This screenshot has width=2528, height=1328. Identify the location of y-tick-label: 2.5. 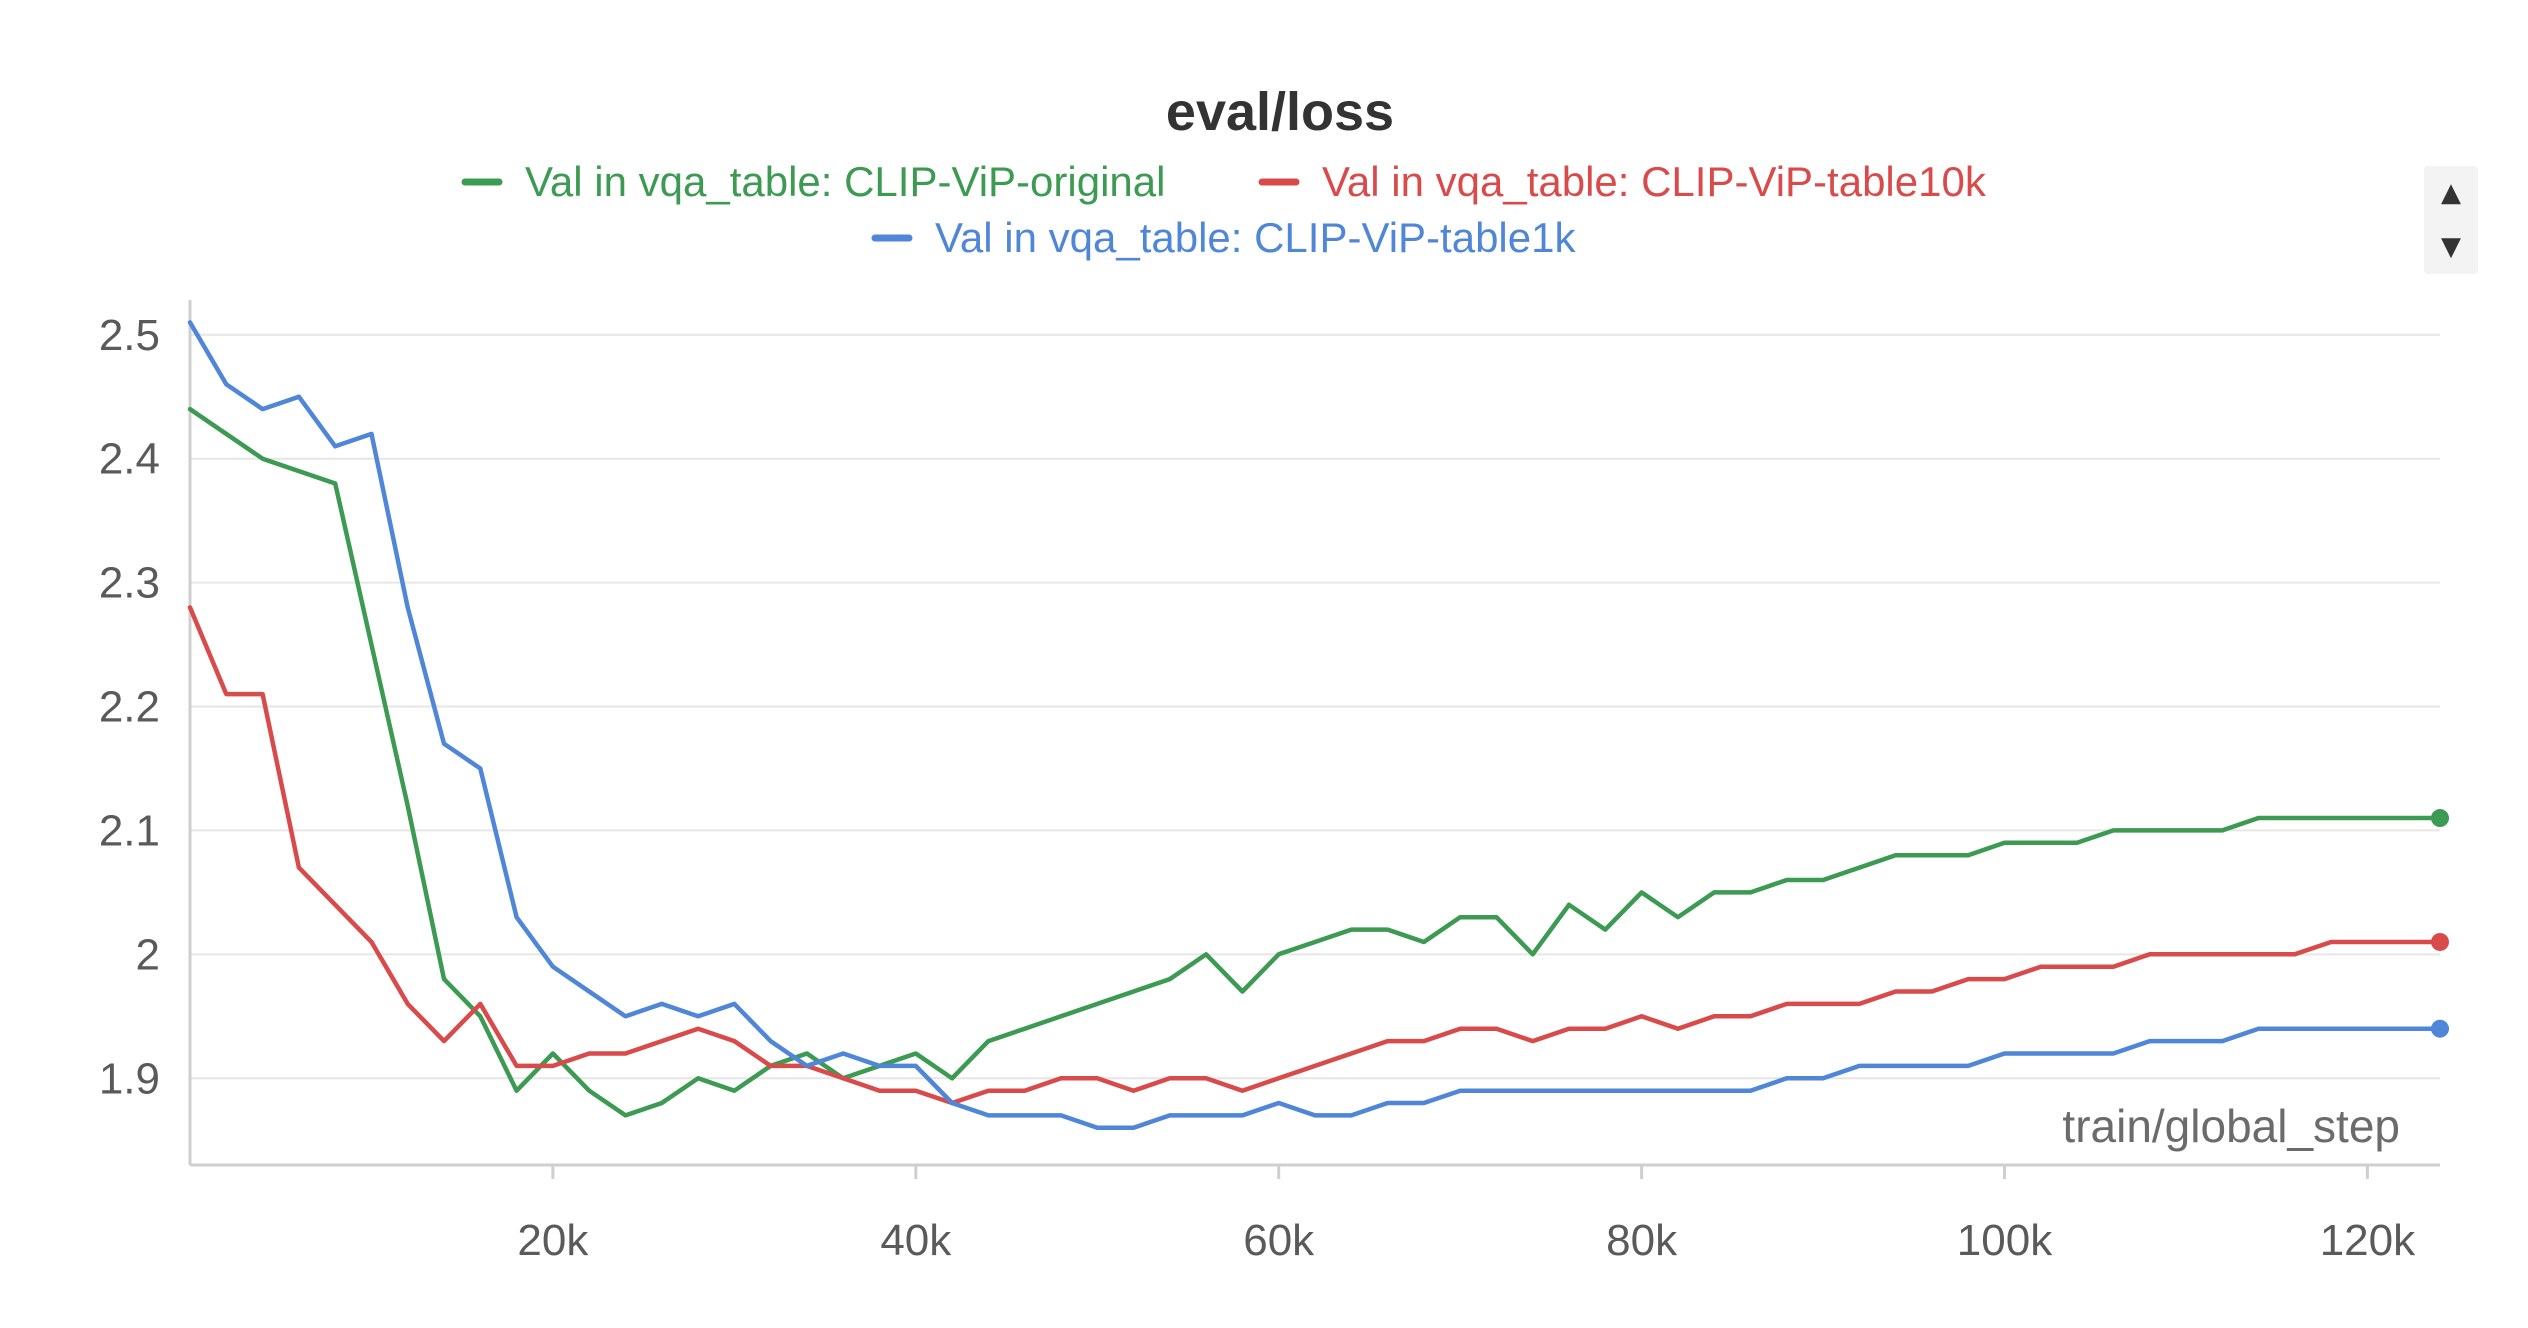
(129, 335).